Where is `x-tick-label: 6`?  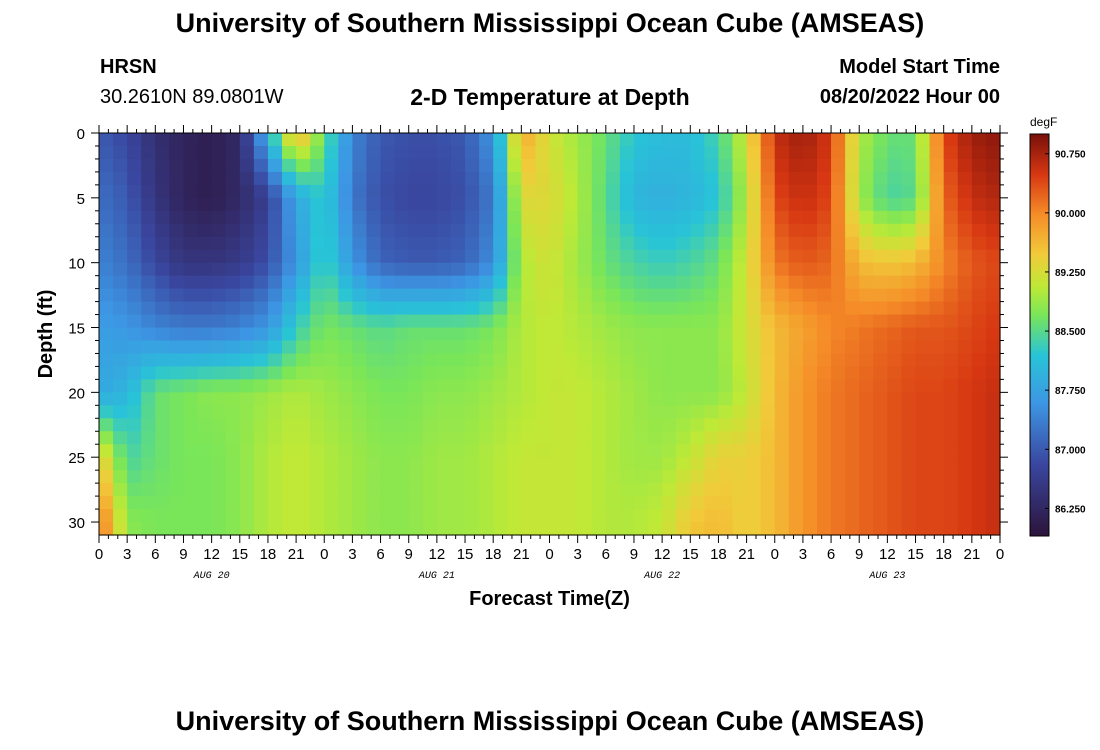
x-tick-label: 6 is located at coordinates (155, 554).